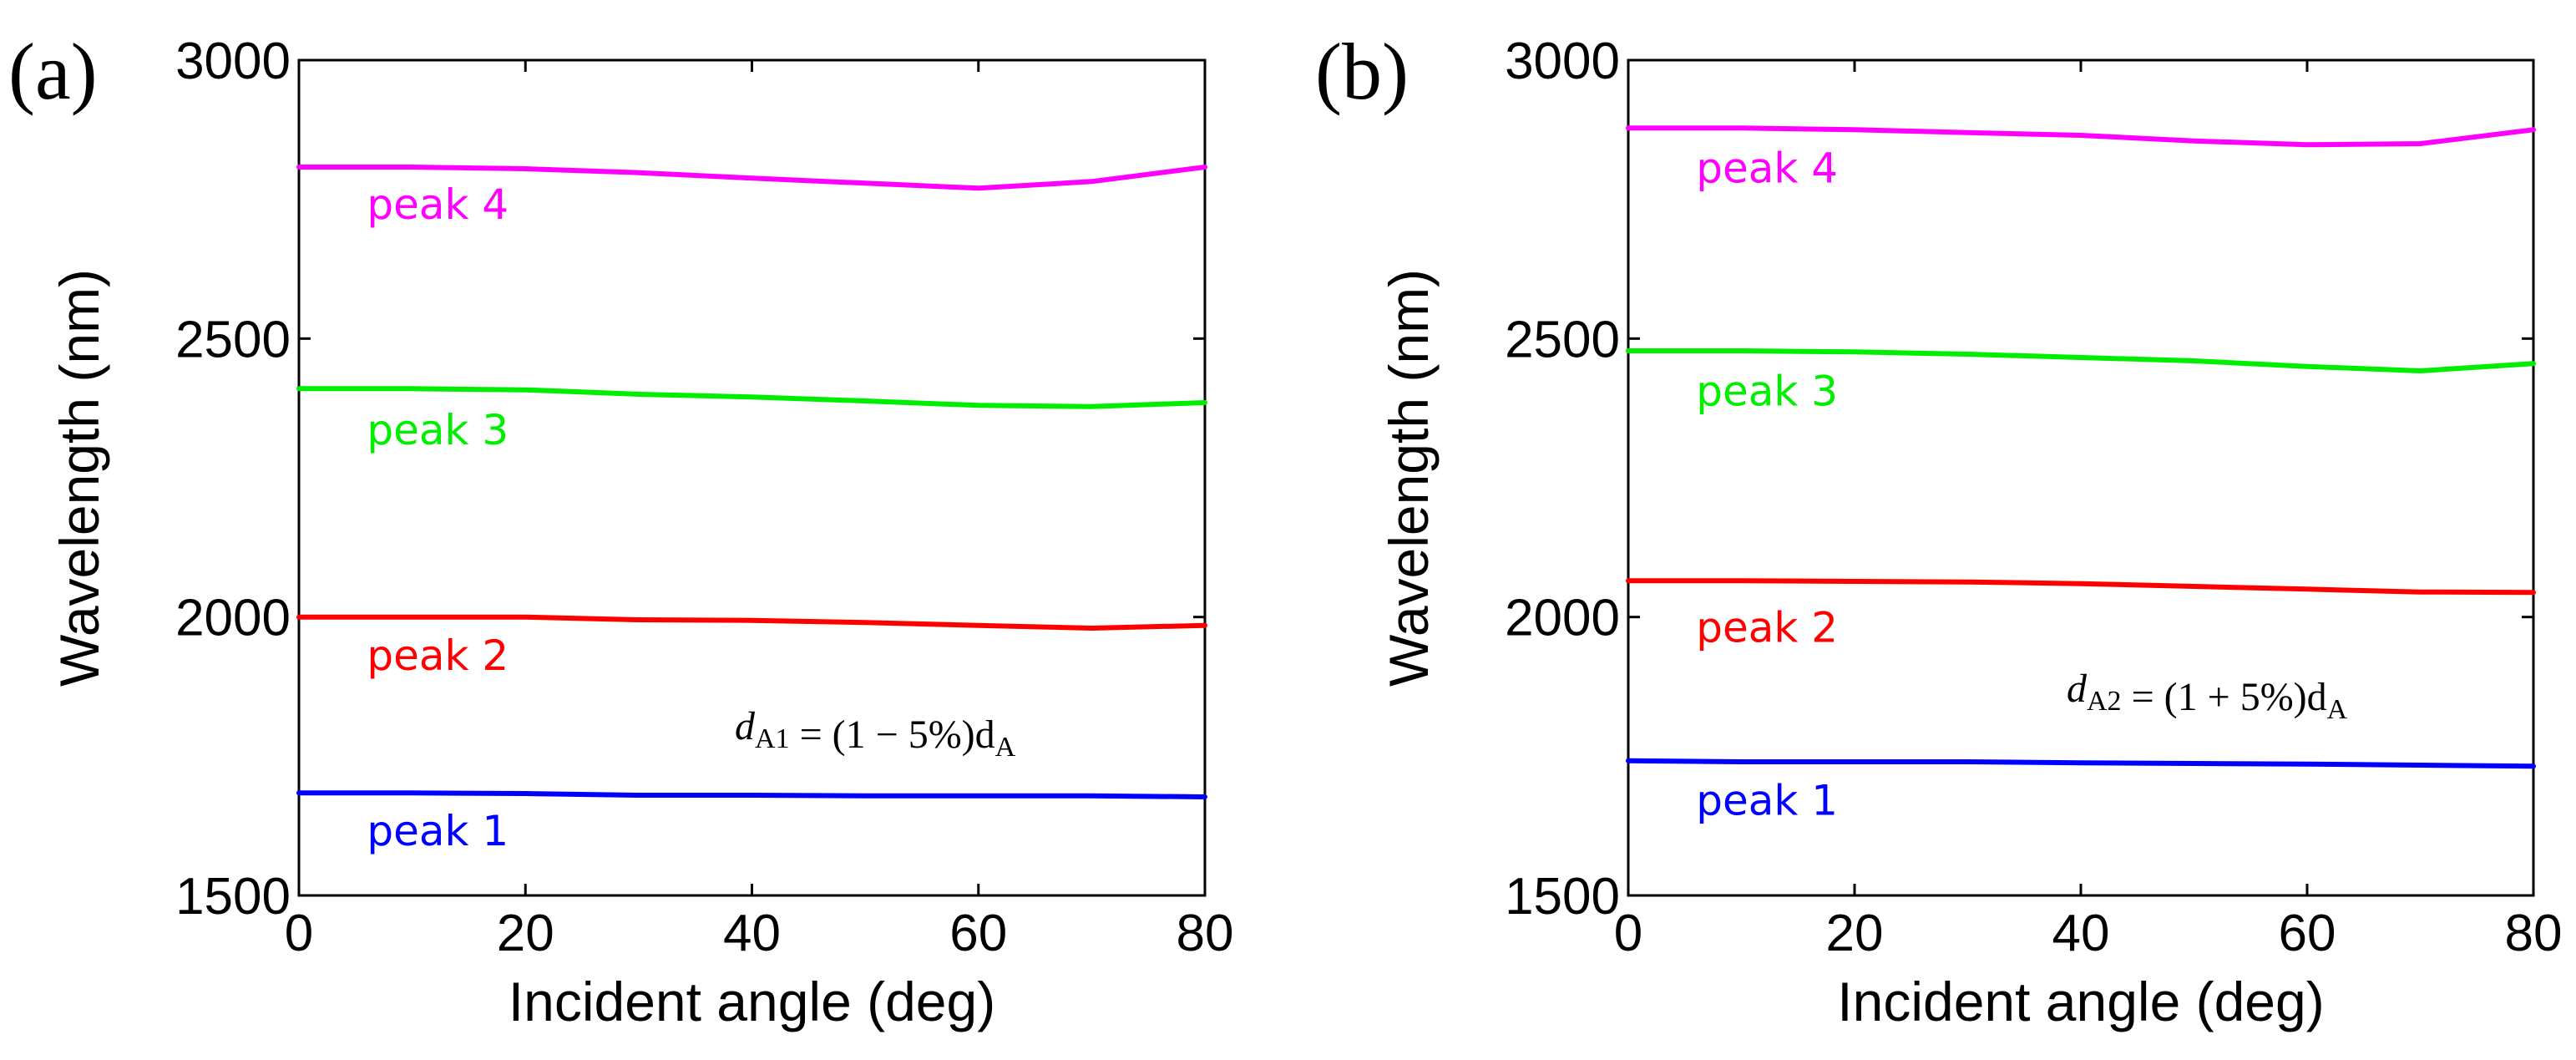 This screenshot has width=2576, height=1060. I want to click on formula-annotation: dA1 = (1 − 5%)dA, so click(876, 733).